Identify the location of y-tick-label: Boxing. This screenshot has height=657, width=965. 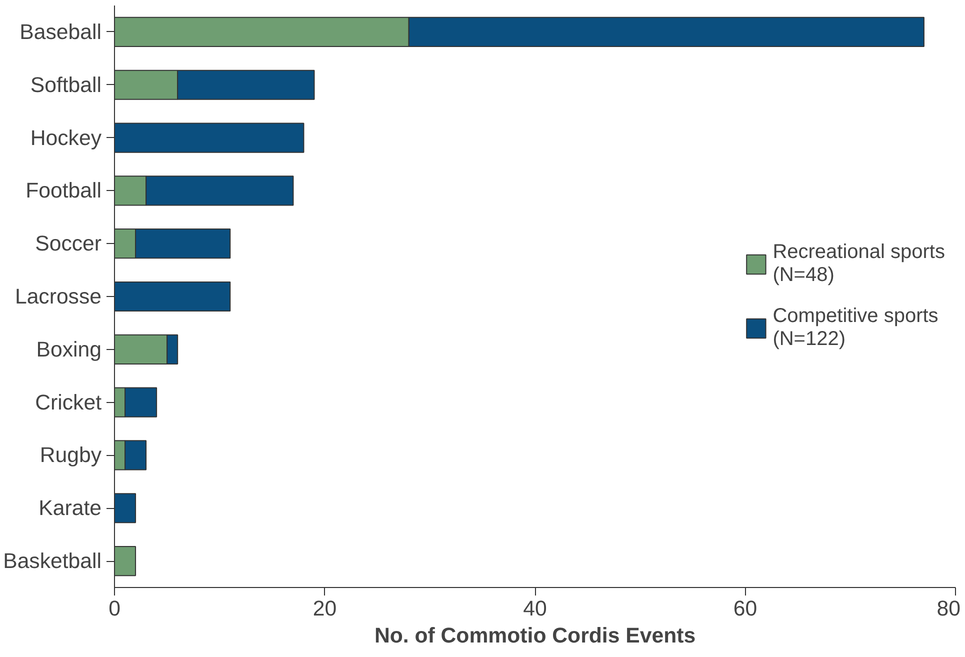
(69, 349).